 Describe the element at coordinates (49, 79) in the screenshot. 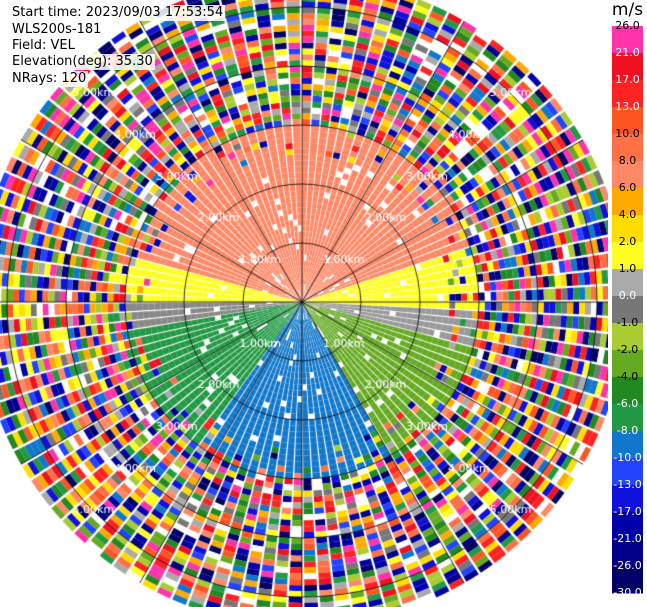

I see `nrays-label: NRays: 120` at that location.